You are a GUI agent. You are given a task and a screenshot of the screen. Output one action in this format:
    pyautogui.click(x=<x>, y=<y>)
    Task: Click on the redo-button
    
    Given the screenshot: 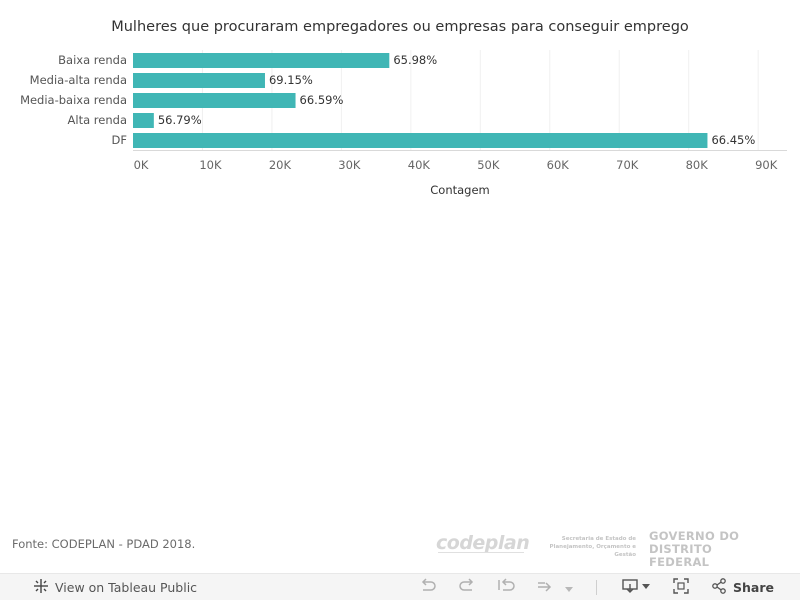 What is the action you would take?
    pyautogui.click(x=467, y=587)
    